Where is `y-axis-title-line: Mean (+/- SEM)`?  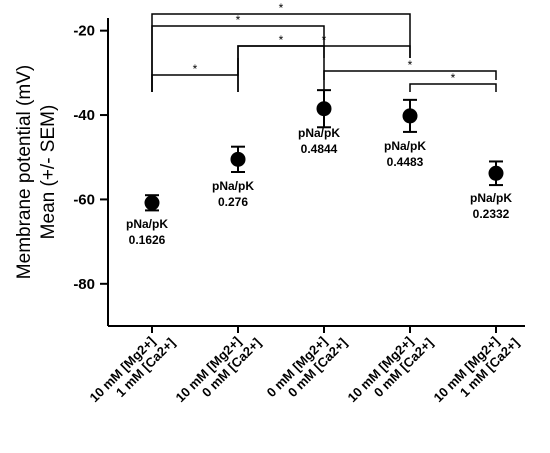
y-axis-title-line: Mean (+/- SEM) is located at coordinates (48, 172).